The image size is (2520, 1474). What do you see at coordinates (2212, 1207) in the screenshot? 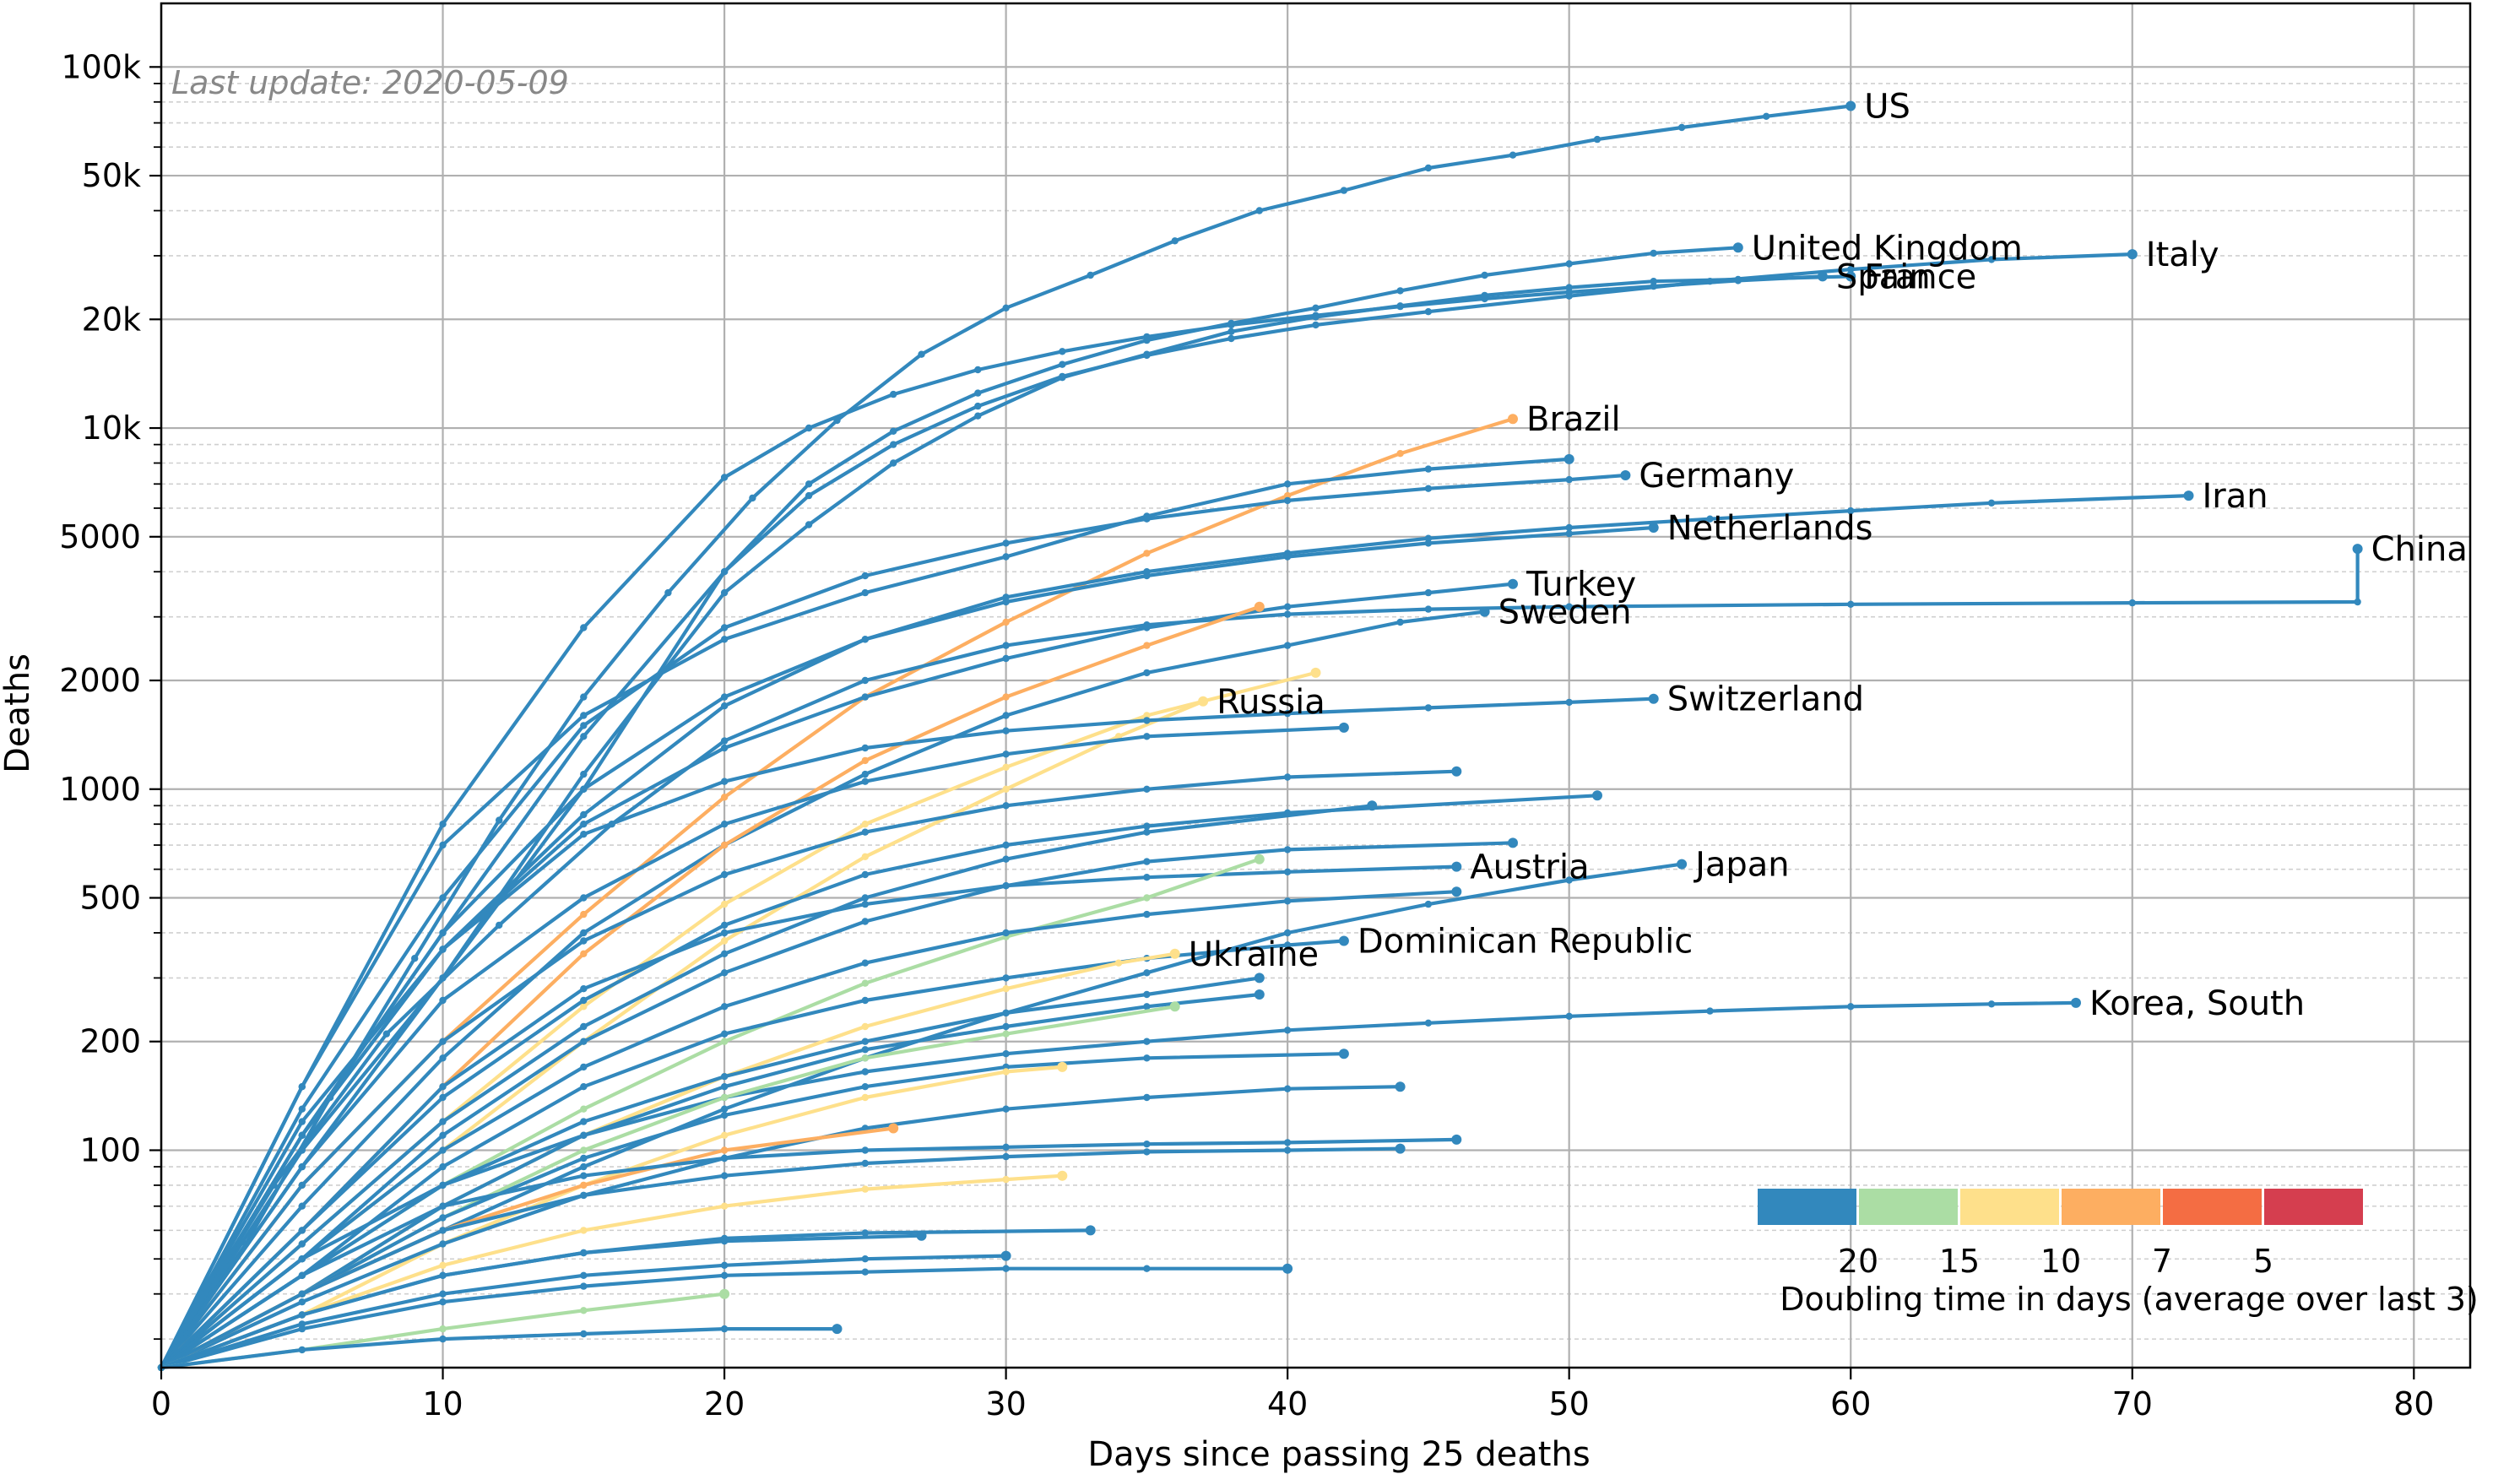
I see `colorbar-swatch-redorange` at bounding box center [2212, 1207].